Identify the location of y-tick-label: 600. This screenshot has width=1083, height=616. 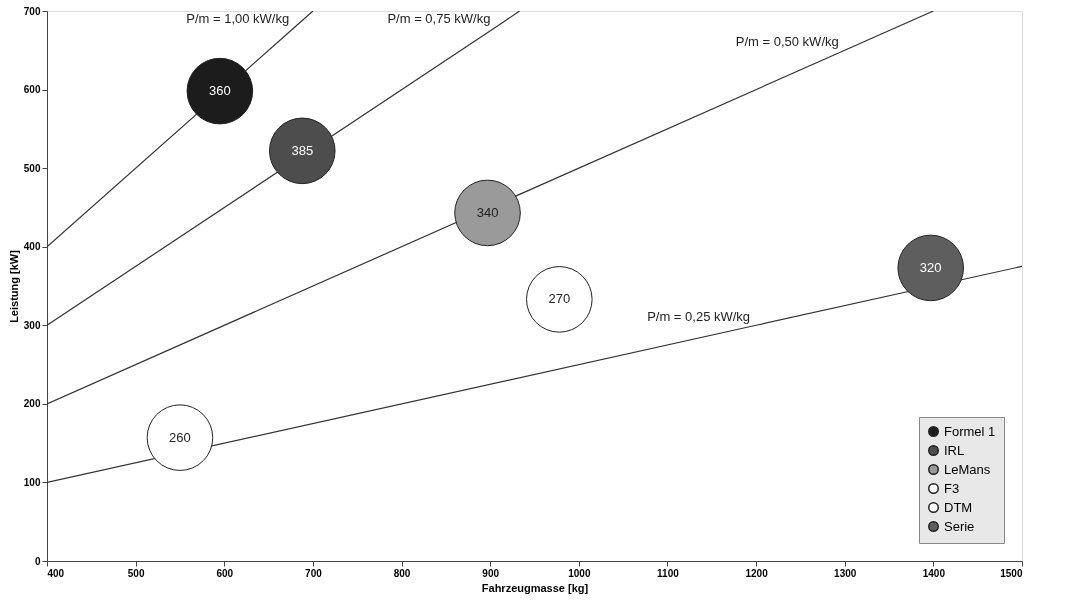
(32, 90).